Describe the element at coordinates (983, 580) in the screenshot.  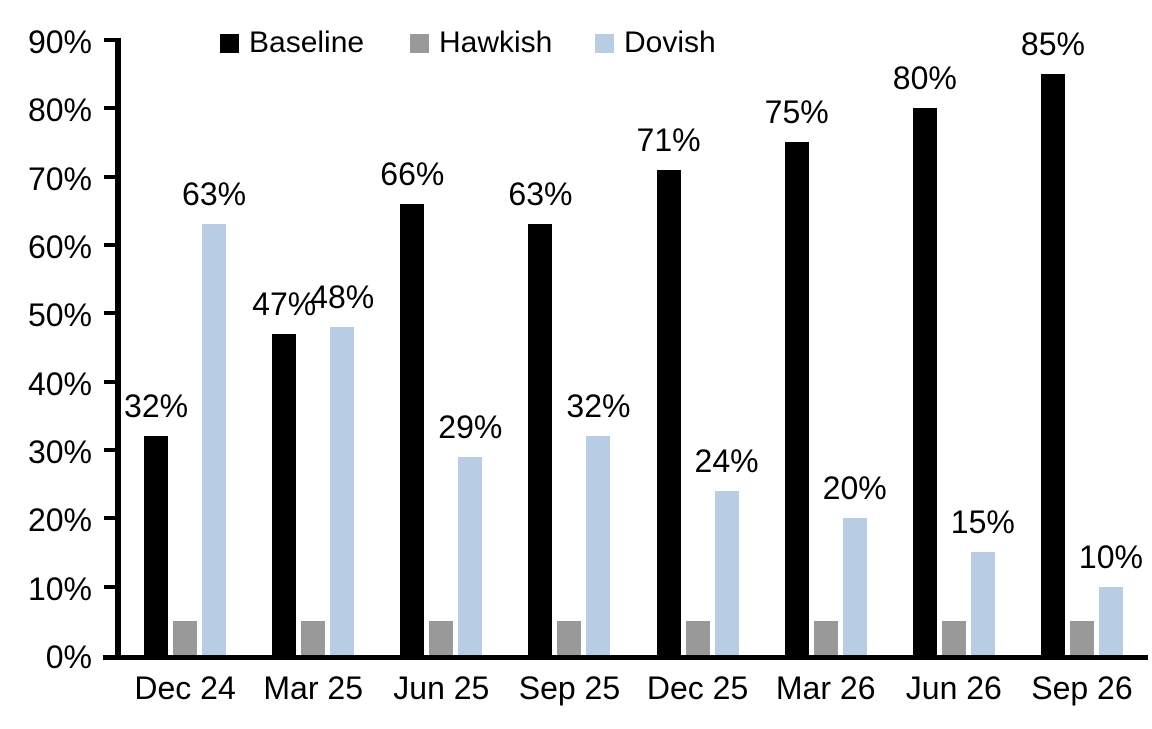
I see `bar-dovish-jun-26: 15%` at that location.